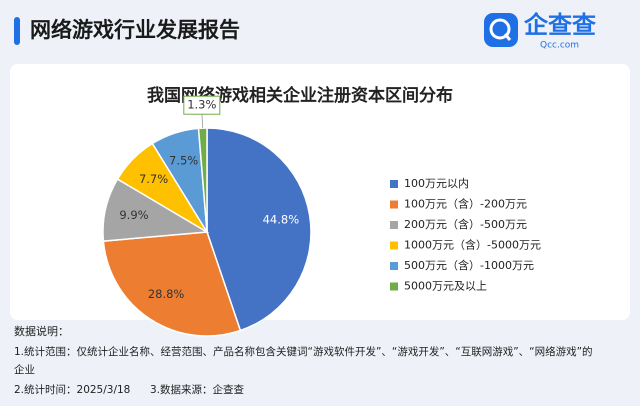 Image resolution: width=640 pixels, height=406 pixels. I want to click on logo-sub: Qcc.com, so click(559, 46).